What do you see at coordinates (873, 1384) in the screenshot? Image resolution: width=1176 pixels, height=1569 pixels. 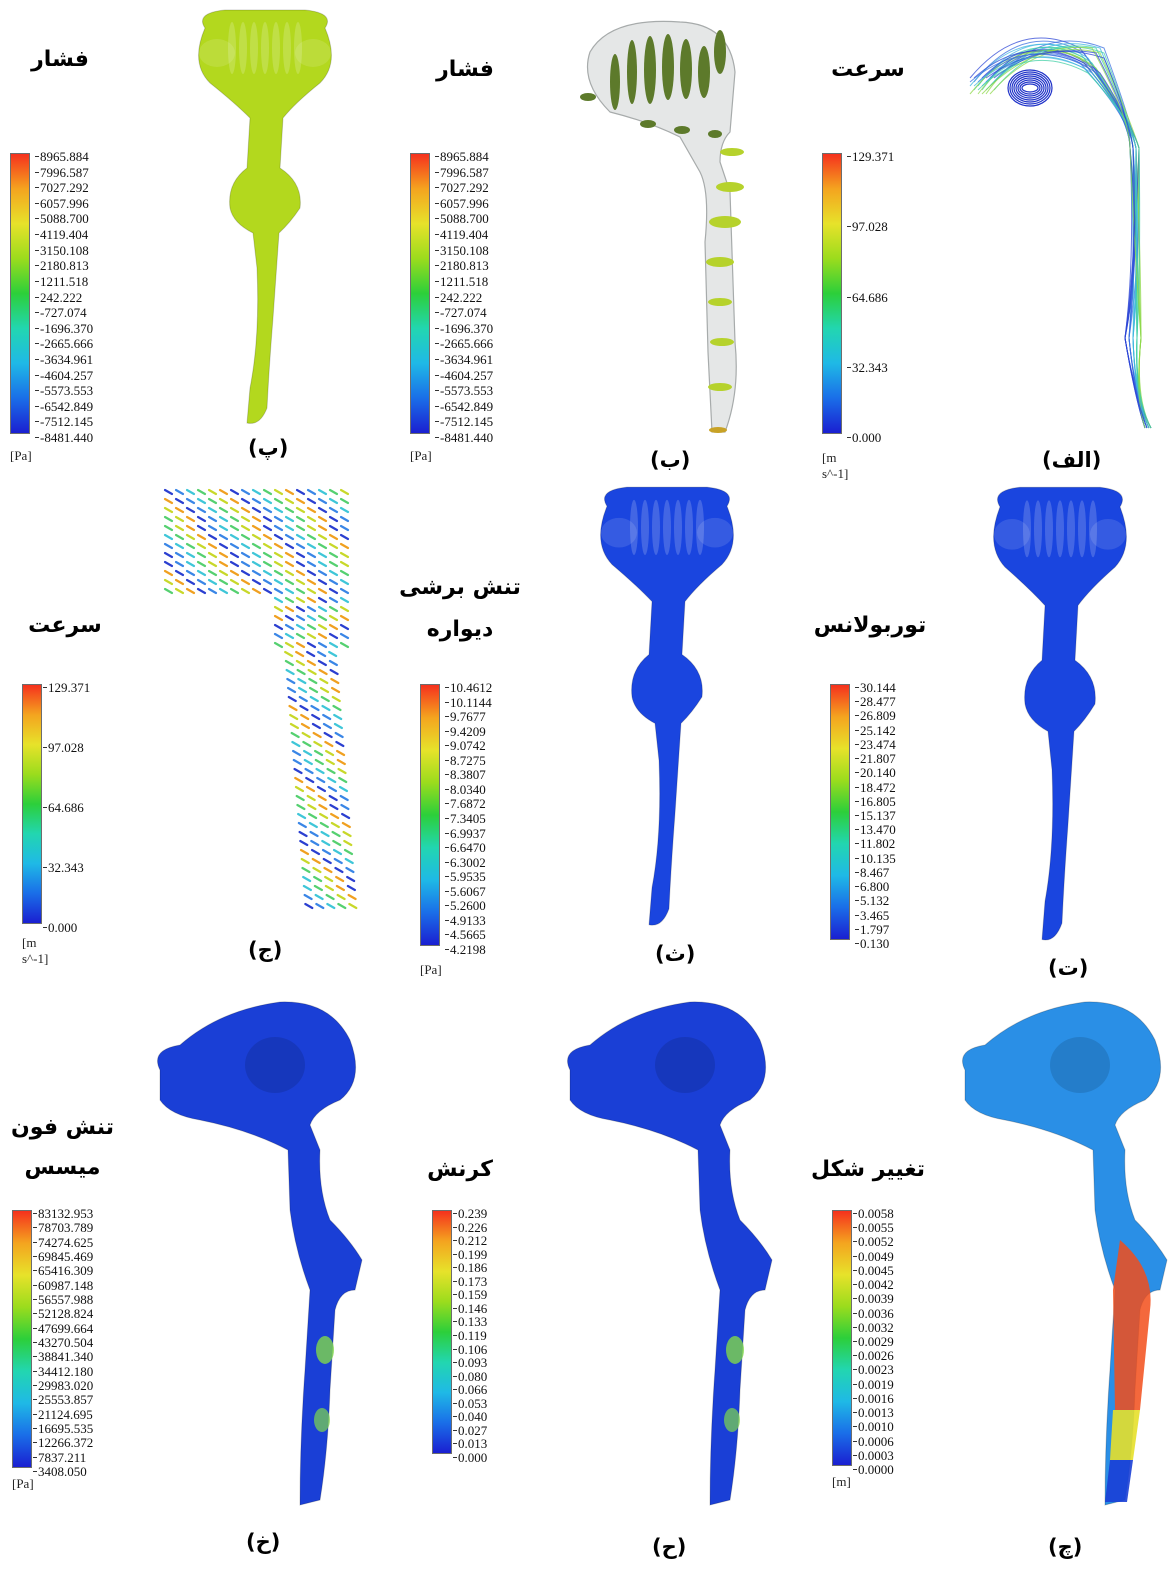 I see `tick-label: 0.0019` at bounding box center [873, 1384].